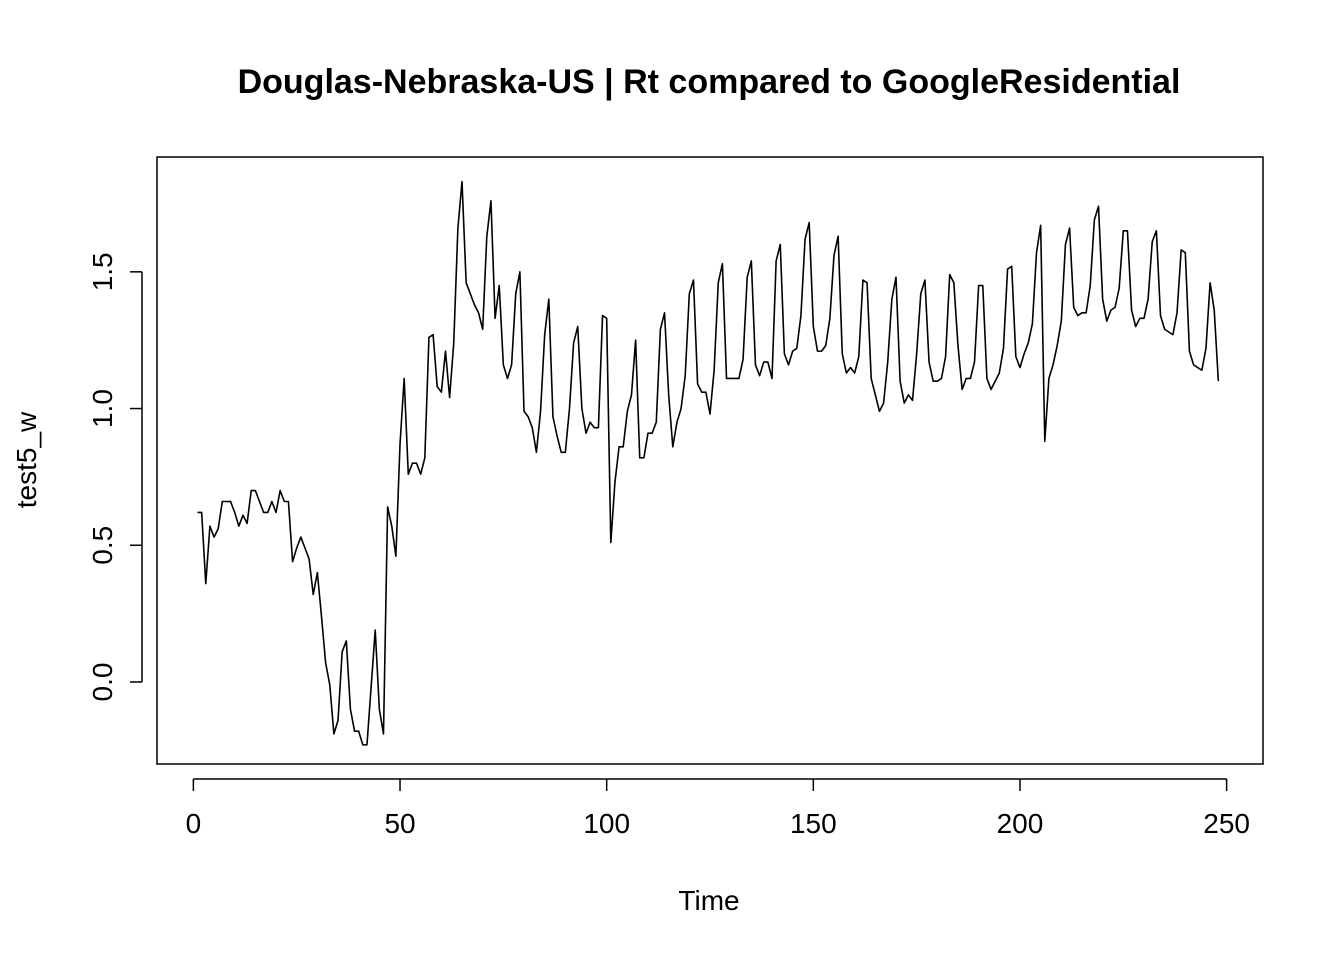 This screenshot has width=1344, height=960. I want to click on x-tick-label: 200, so click(1020, 823).